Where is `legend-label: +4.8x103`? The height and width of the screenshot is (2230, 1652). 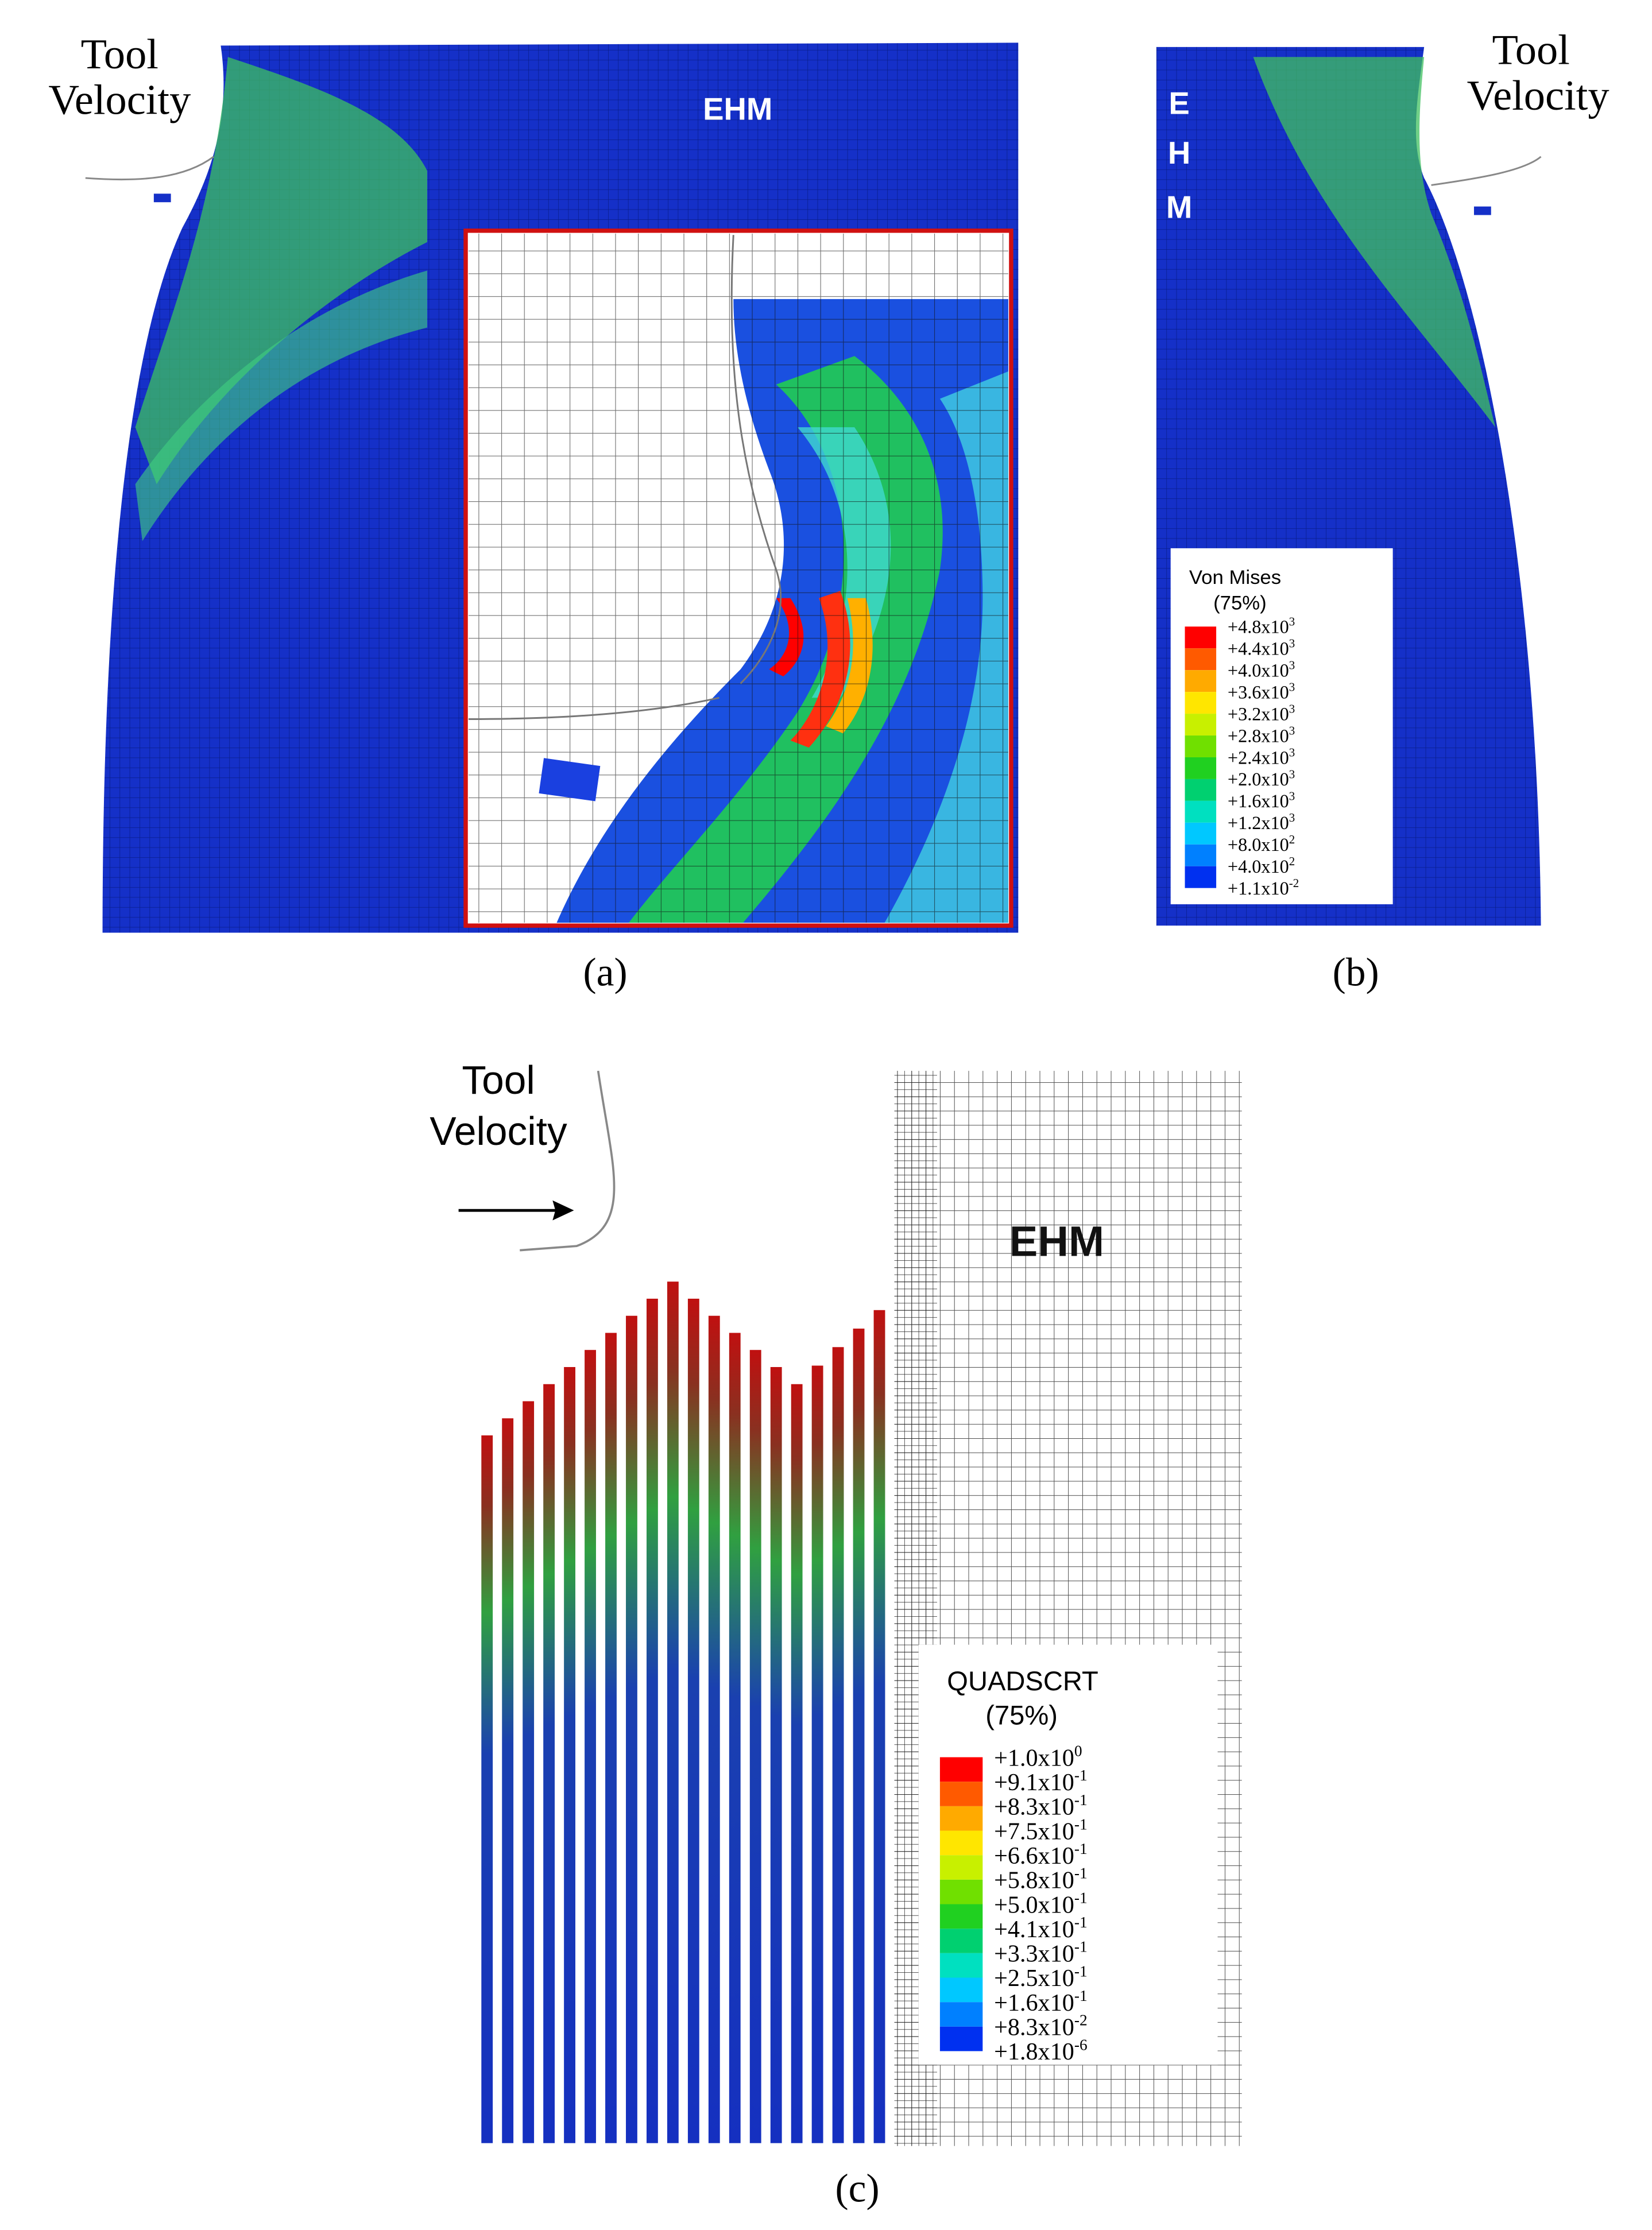 legend-label: +4.8x103 is located at coordinates (1261, 626).